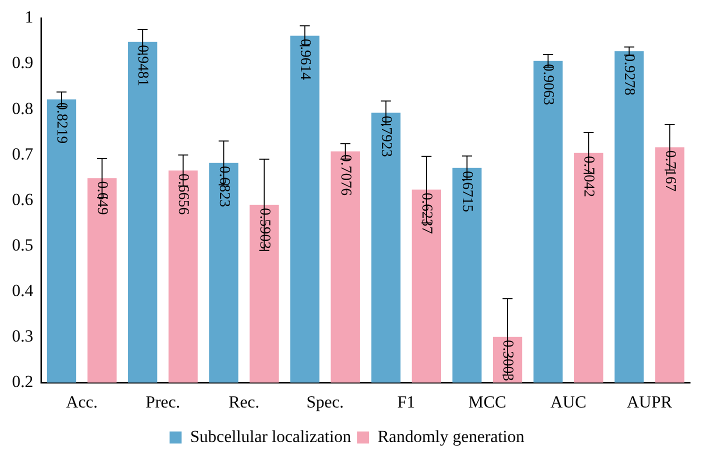 This screenshot has height=460, width=704. Describe the element at coordinates (163, 402) in the screenshot. I see `x-tick-label: Prec.` at that location.